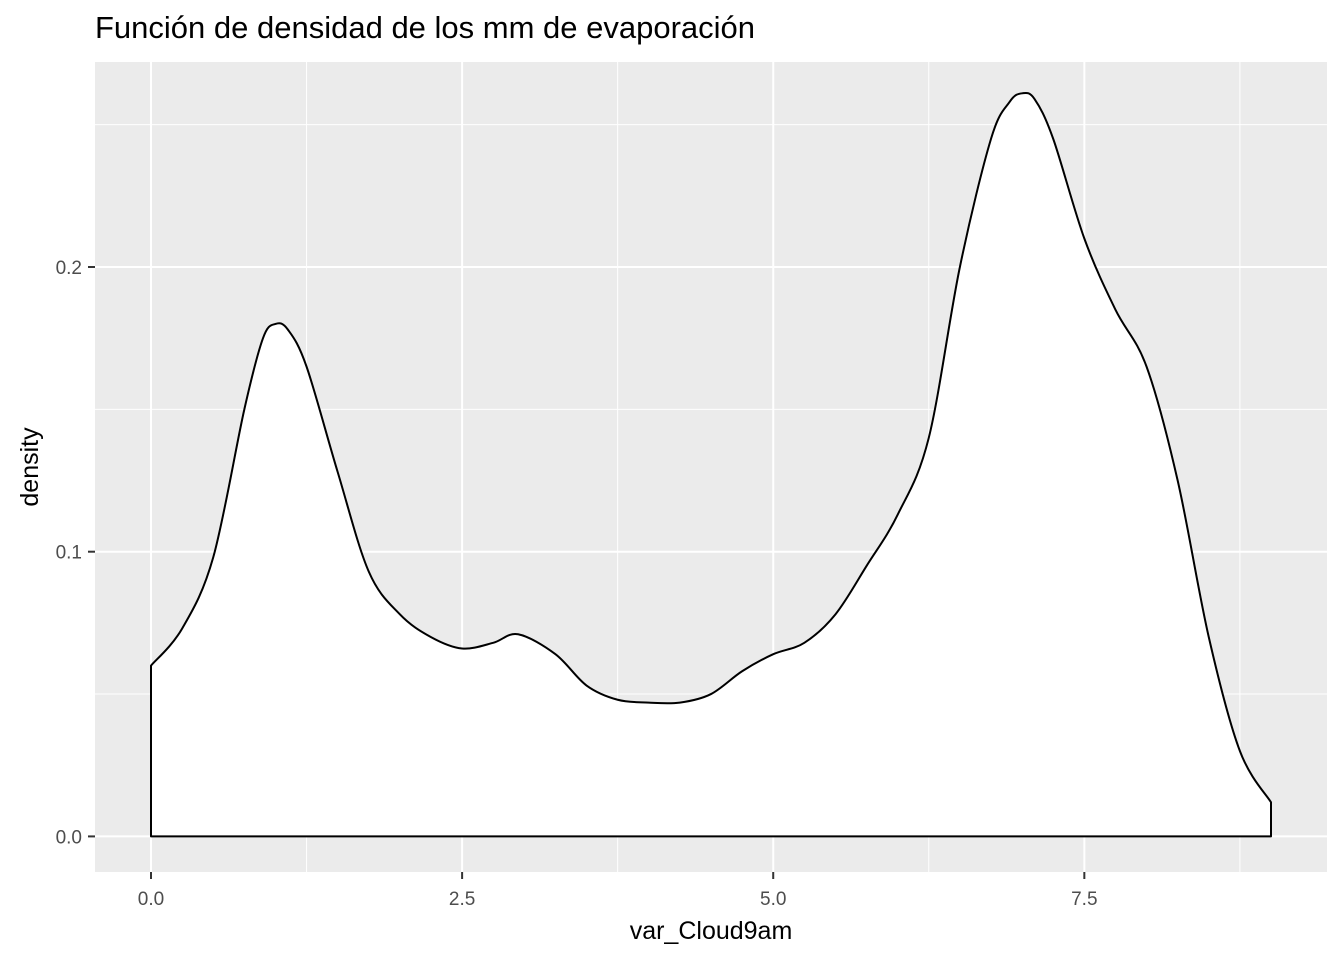  I want to click on y-axis-title: density, so click(30, 467).